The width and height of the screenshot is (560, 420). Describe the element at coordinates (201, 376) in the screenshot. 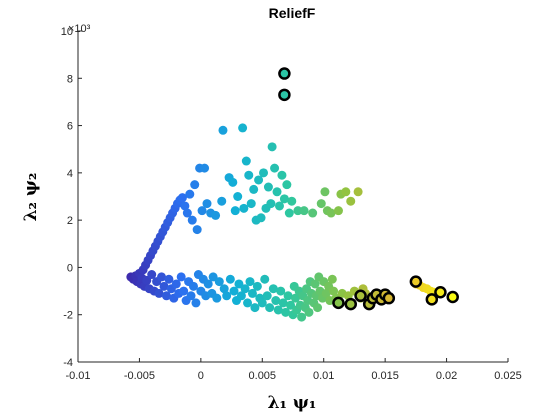

I see `x-tick-label: 0` at that location.